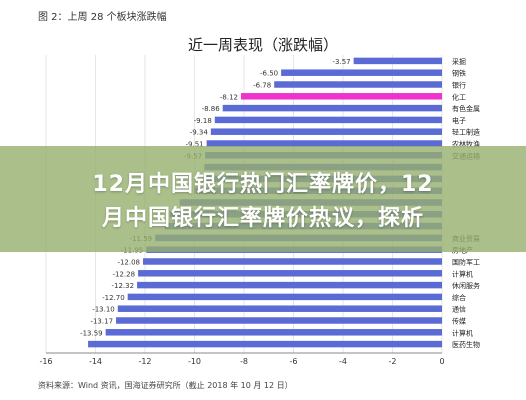 This screenshot has height=400, width=526. What do you see at coordinates (269, 74) in the screenshot?
I see `value-label: -6.50` at bounding box center [269, 74].